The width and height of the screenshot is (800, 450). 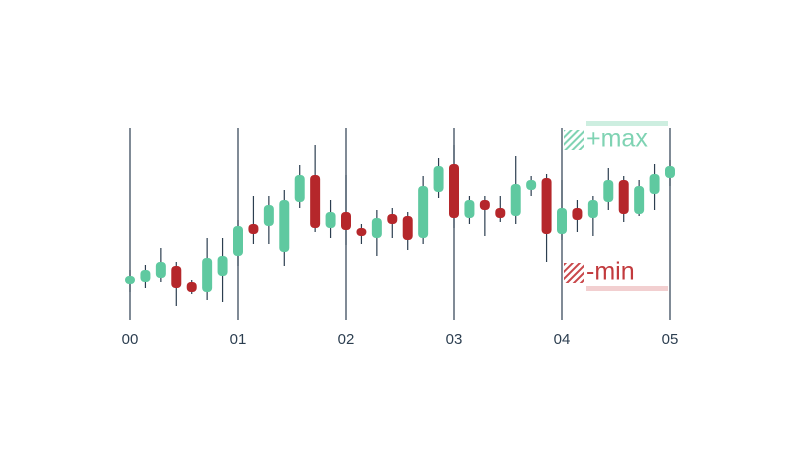 I want to click on min-label: -min, so click(x=610, y=272).